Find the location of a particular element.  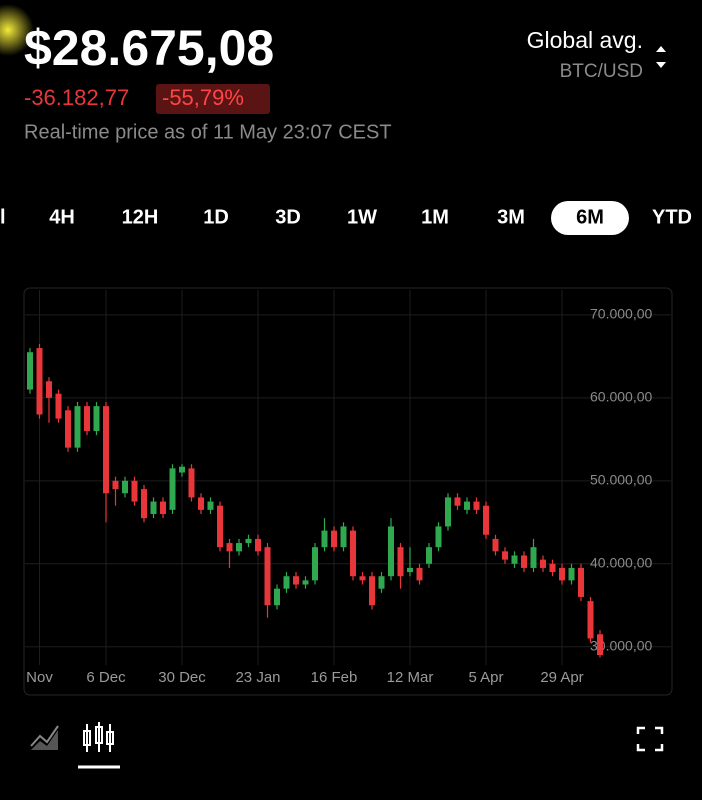

timeframe-cut: l is located at coordinates (3, 217).